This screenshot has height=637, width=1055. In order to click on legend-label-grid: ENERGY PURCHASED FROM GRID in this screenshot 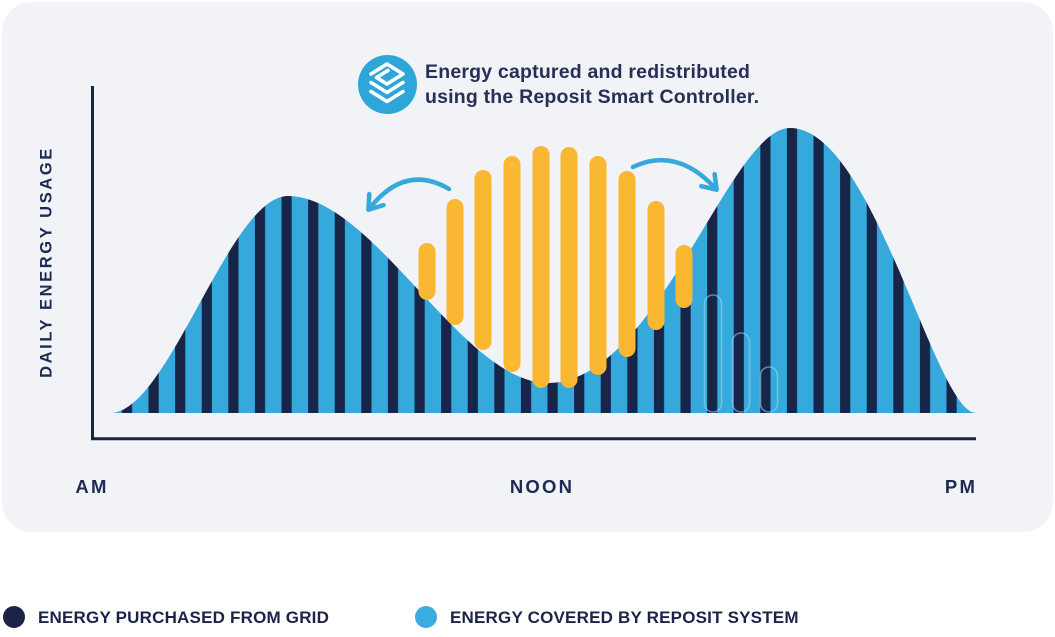, I will do `click(184, 617)`.